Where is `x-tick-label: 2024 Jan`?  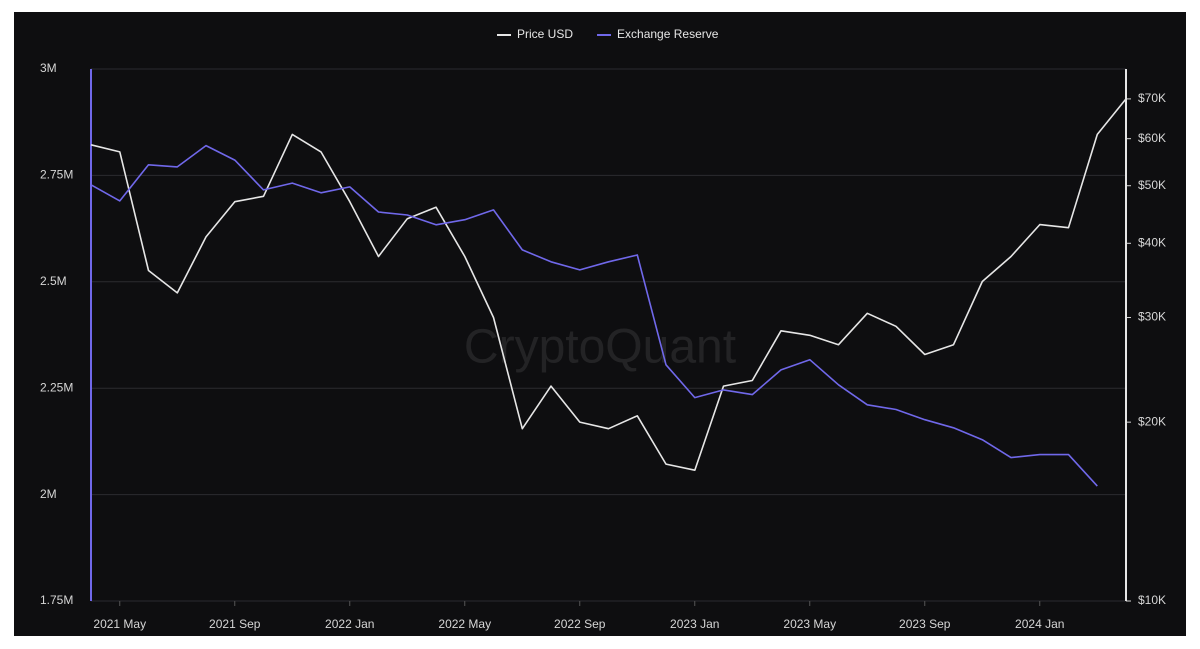 x-tick-label: 2024 Jan is located at coordinates (1039, 624).